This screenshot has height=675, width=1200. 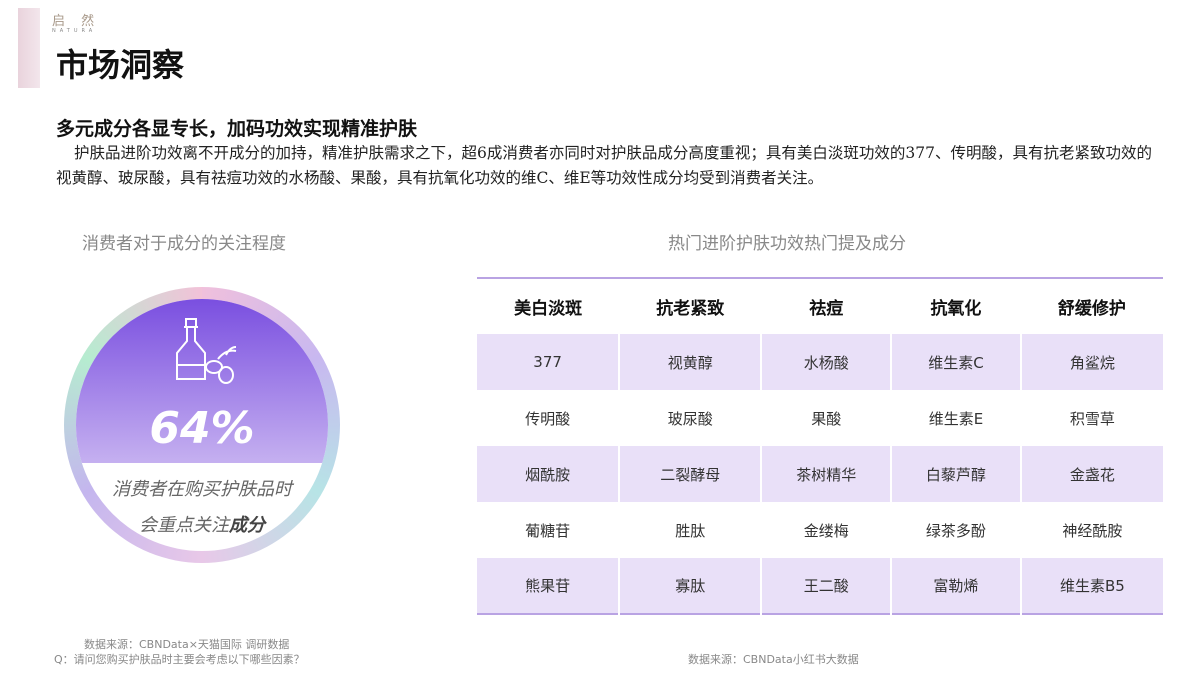 I want to click on table-row: 烟酰胺 二裂酵母 茶树精华 白藜芦醇 金盏花, so click(x=820, y=474).